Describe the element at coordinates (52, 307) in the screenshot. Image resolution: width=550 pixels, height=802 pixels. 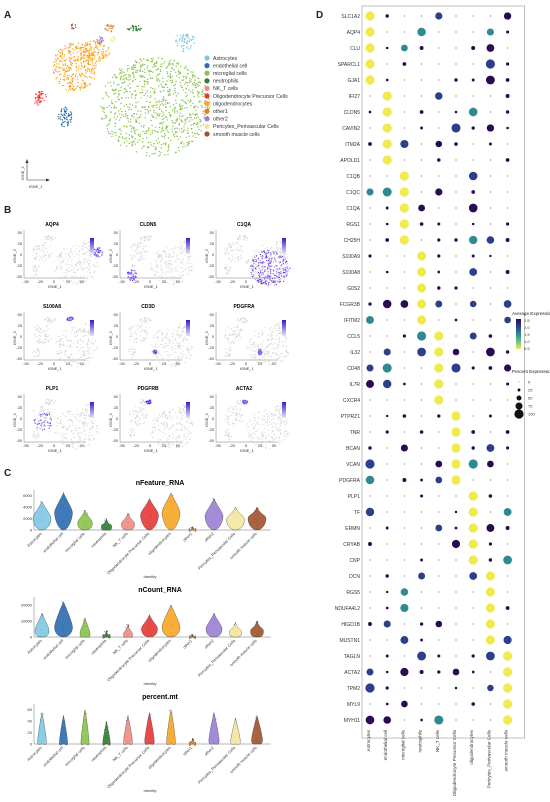
I see `feature-plot-title: S100A8` at that location.